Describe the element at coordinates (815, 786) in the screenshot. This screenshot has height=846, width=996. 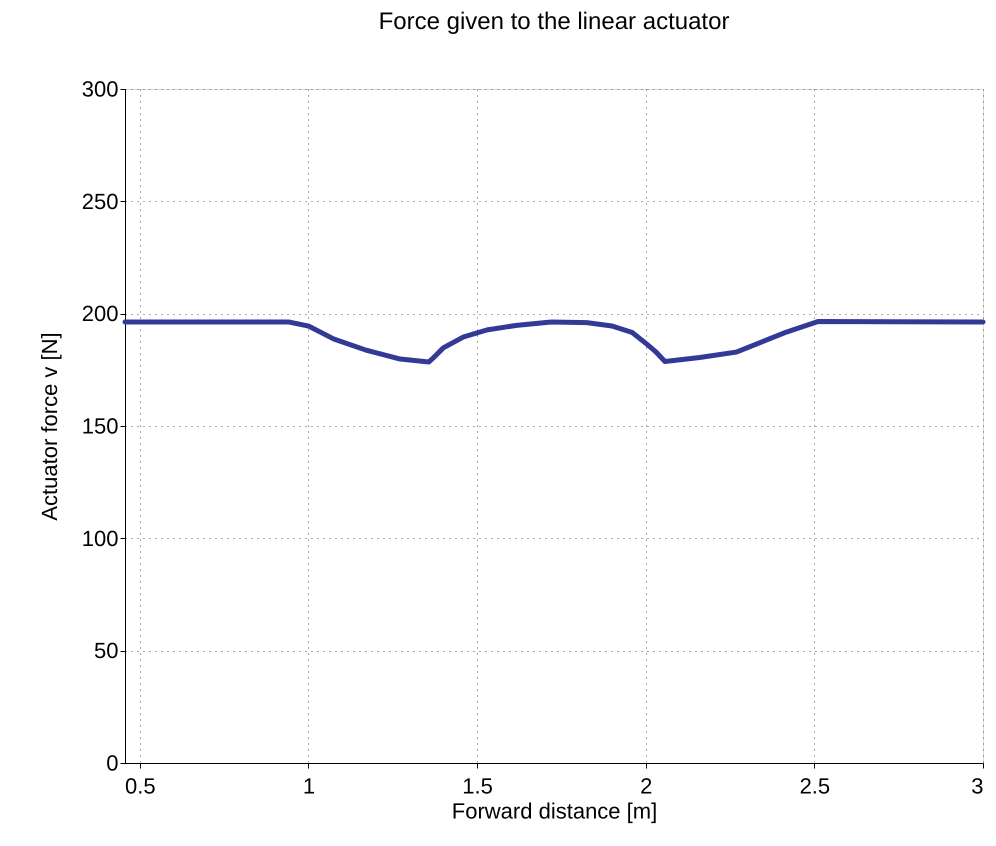
I see `x-tick-label: 2.5` at that location.